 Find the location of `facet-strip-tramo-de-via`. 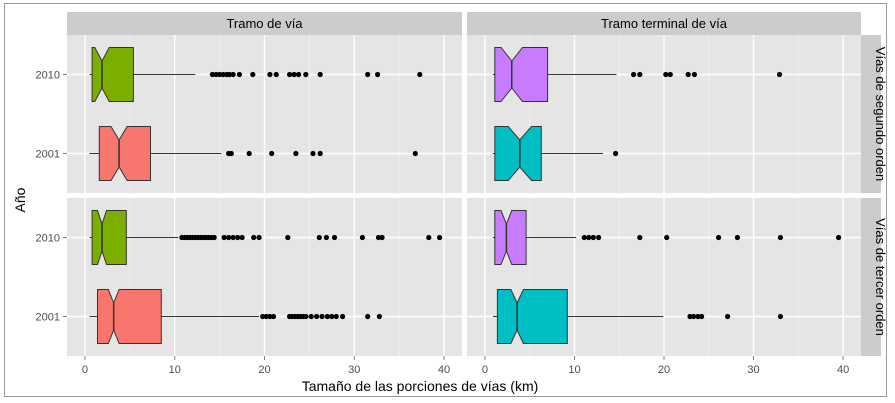

facet-strip-tramo-de-via is located at coordinates (264, 23).